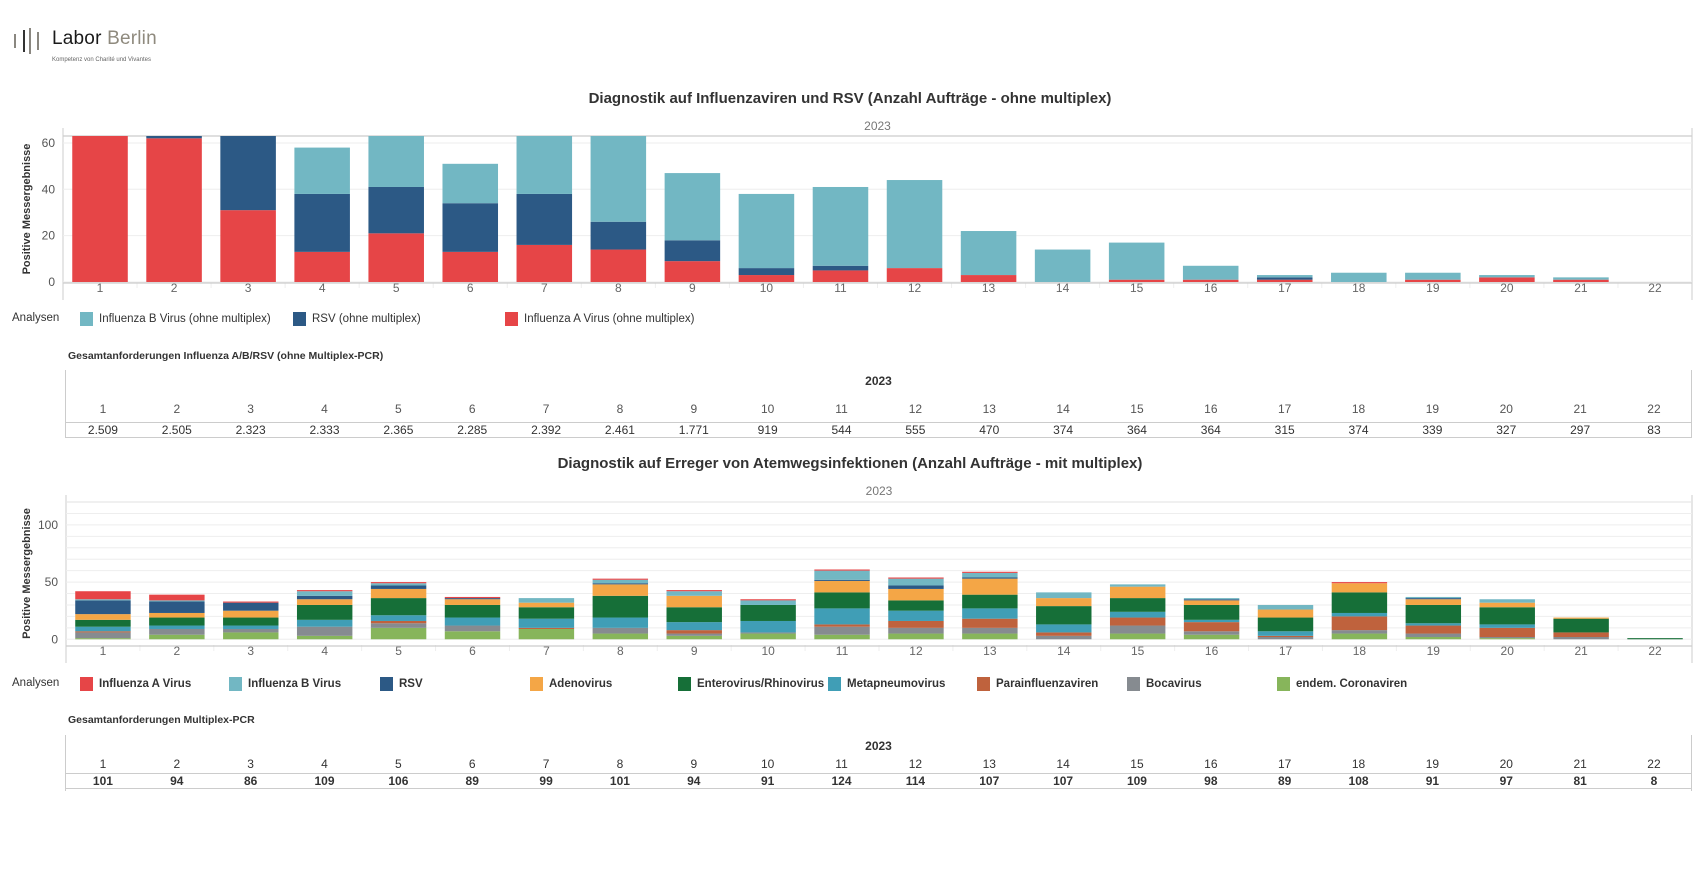 The height and width of the screenshot is (870, 1700). What do you see at coordinates (174, 288) in the screenshot?
I see `chart1-x-tick-label: 2` at bounding box center [174, 288].